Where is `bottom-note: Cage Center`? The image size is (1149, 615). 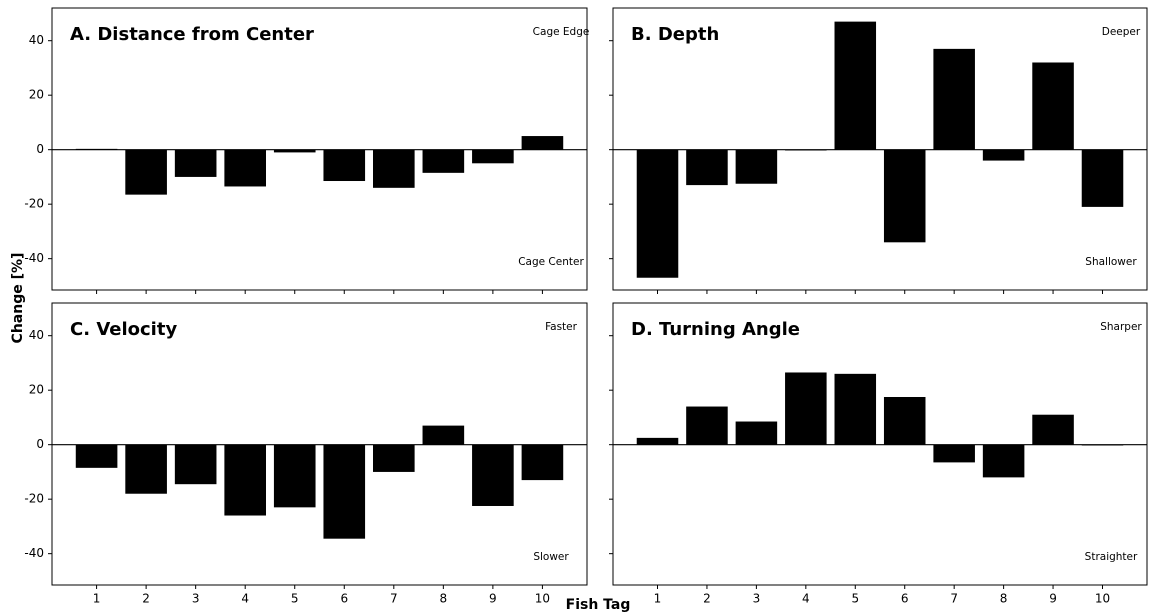
bottom-note: Cage Center is located at coordinates (551, 262).